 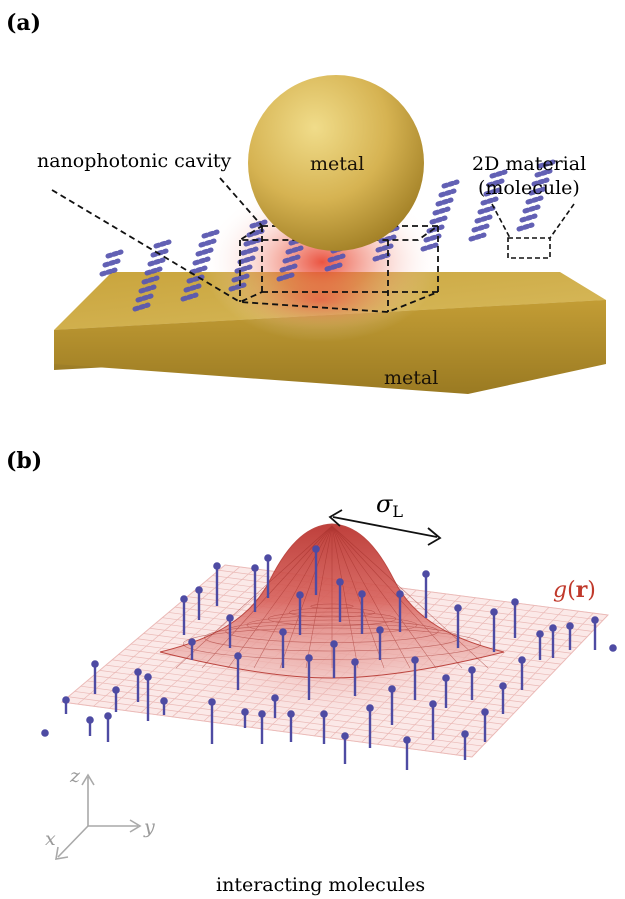 What do you see at coordinates (320, 885) in the screenshot?
I see `caption-interacting-molecules: interacting molecules` at bounding box center [320, 885].